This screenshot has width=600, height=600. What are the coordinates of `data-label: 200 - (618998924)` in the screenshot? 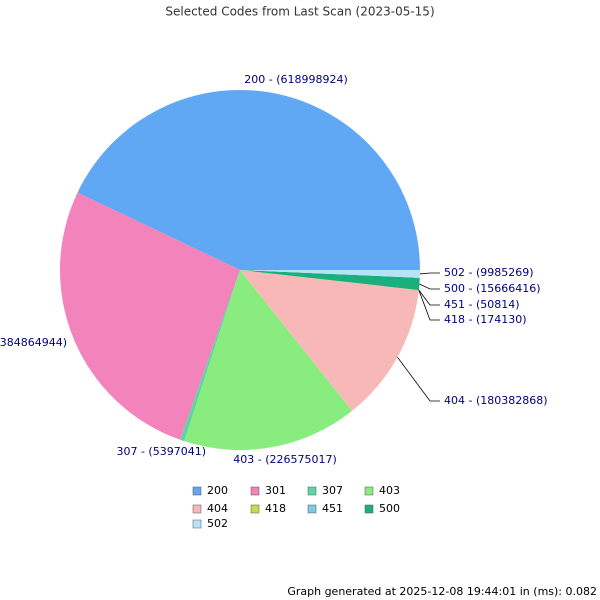 It's located at (296, 79).